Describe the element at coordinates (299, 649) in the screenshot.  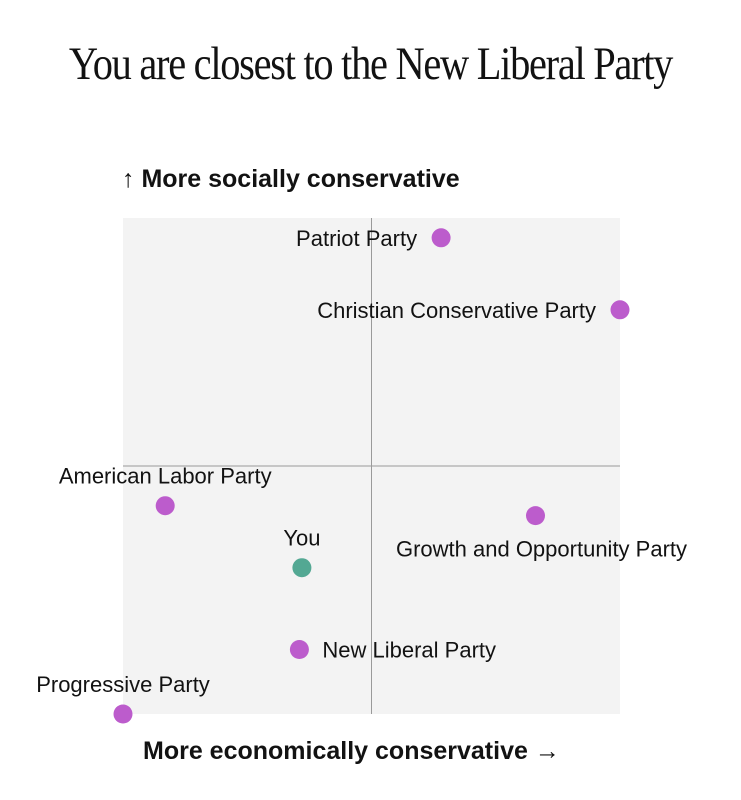
I see `point-new-liberal-party` at that location.